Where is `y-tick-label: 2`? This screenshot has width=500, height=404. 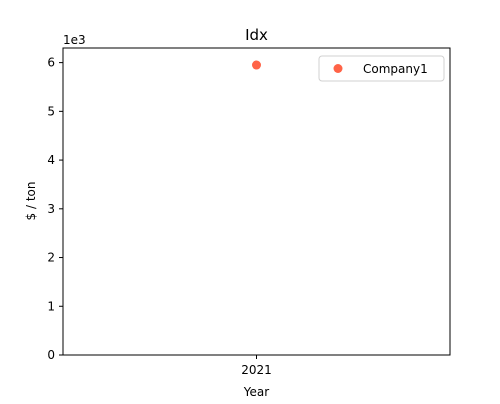 y-tick-label: 2 is located at coordinates (51, 258).